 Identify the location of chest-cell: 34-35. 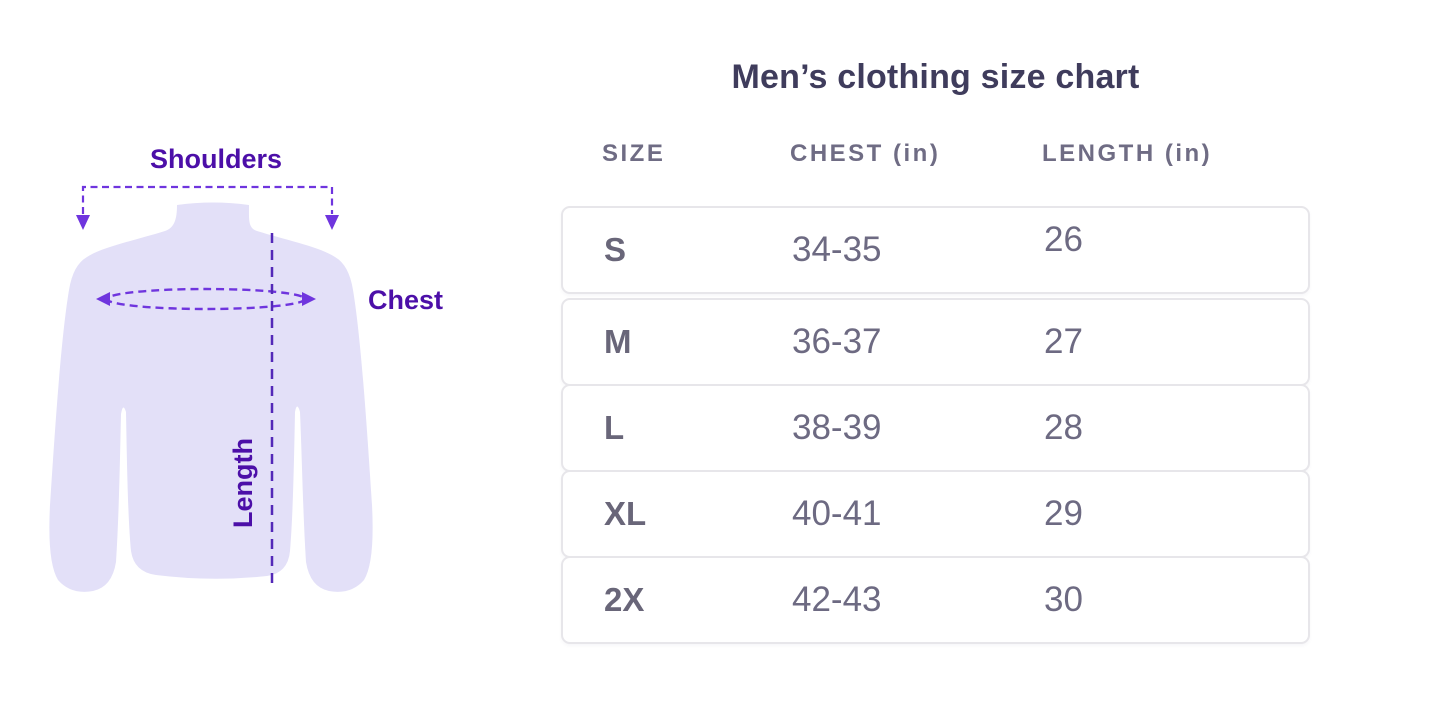
(837, 249).